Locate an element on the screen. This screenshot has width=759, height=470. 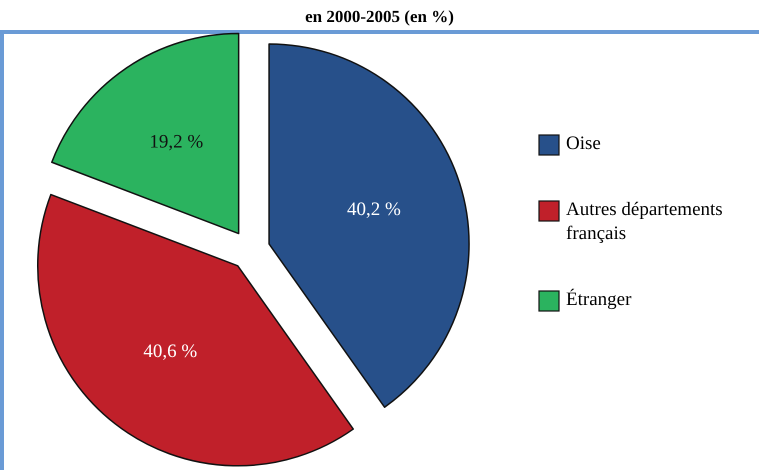
legend-label: Autres départements français is located at coordinates (644, 221).